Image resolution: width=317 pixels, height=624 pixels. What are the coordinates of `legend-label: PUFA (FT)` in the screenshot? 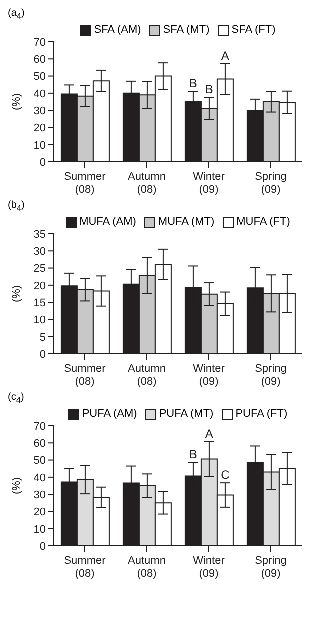 It's located at (261, 414).